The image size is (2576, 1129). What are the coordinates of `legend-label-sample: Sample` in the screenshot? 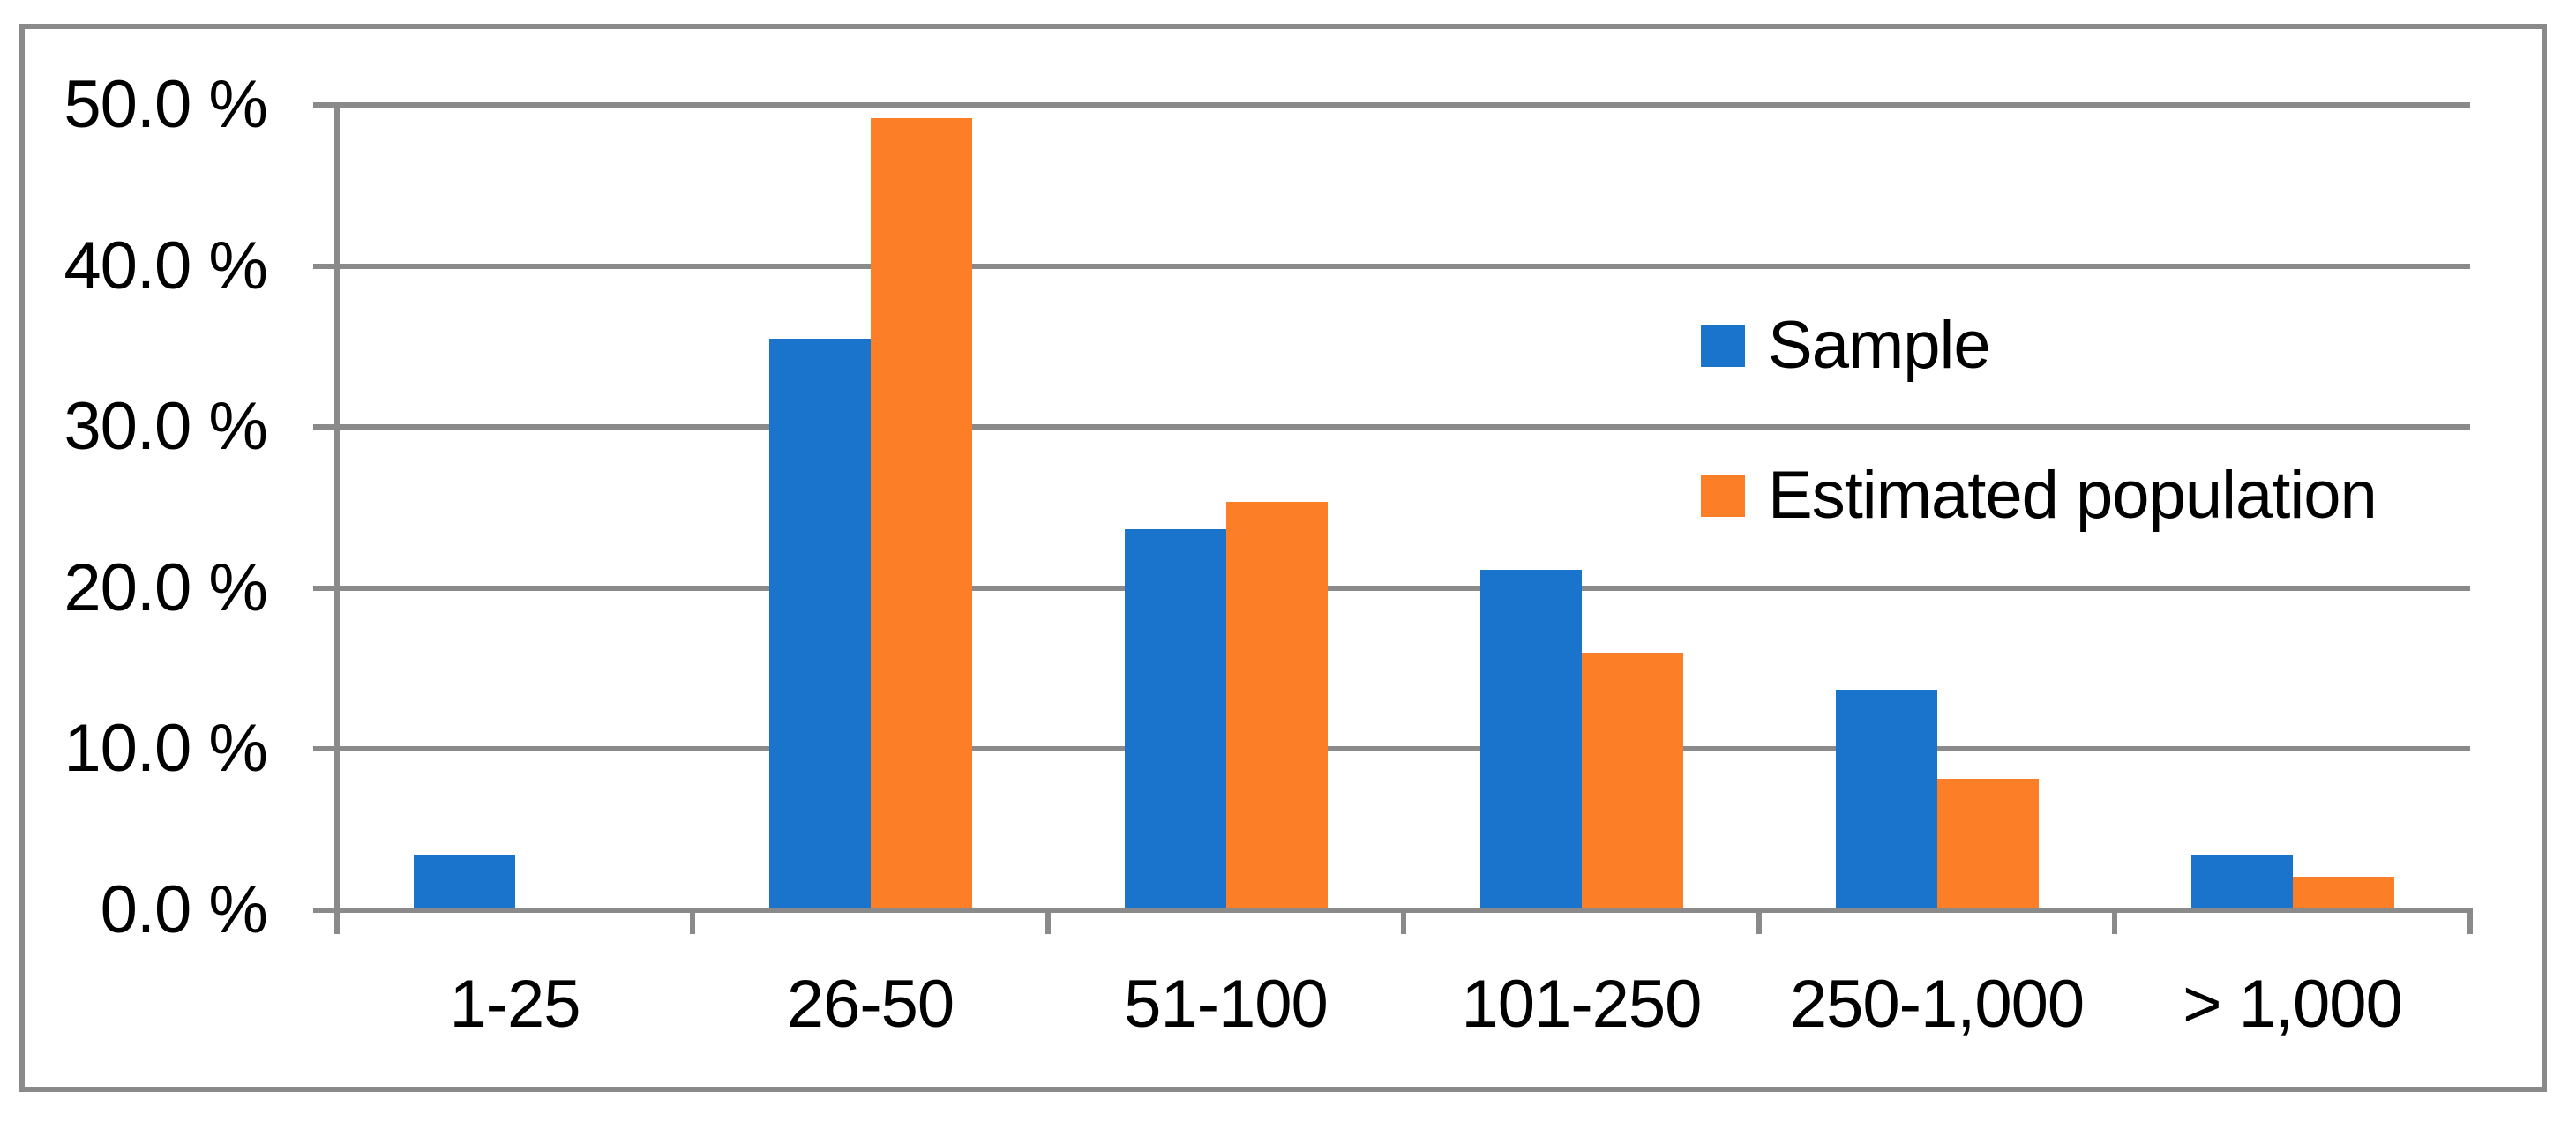 It's located at (1880, 345).